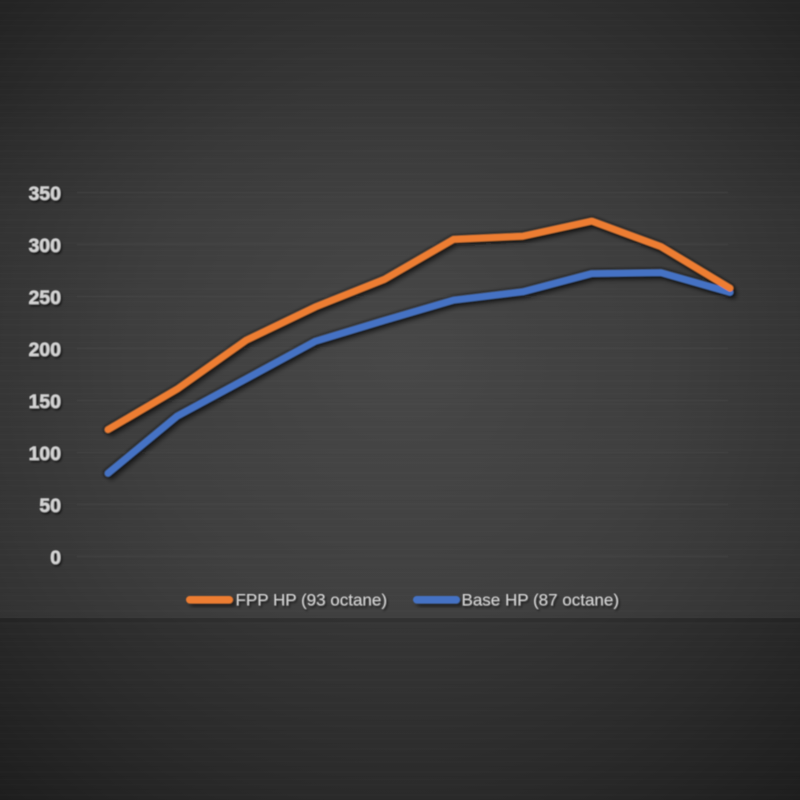 The height and width of the screenshot is (800, 800). I want to click on svg-text: 50, so click(50, 506).